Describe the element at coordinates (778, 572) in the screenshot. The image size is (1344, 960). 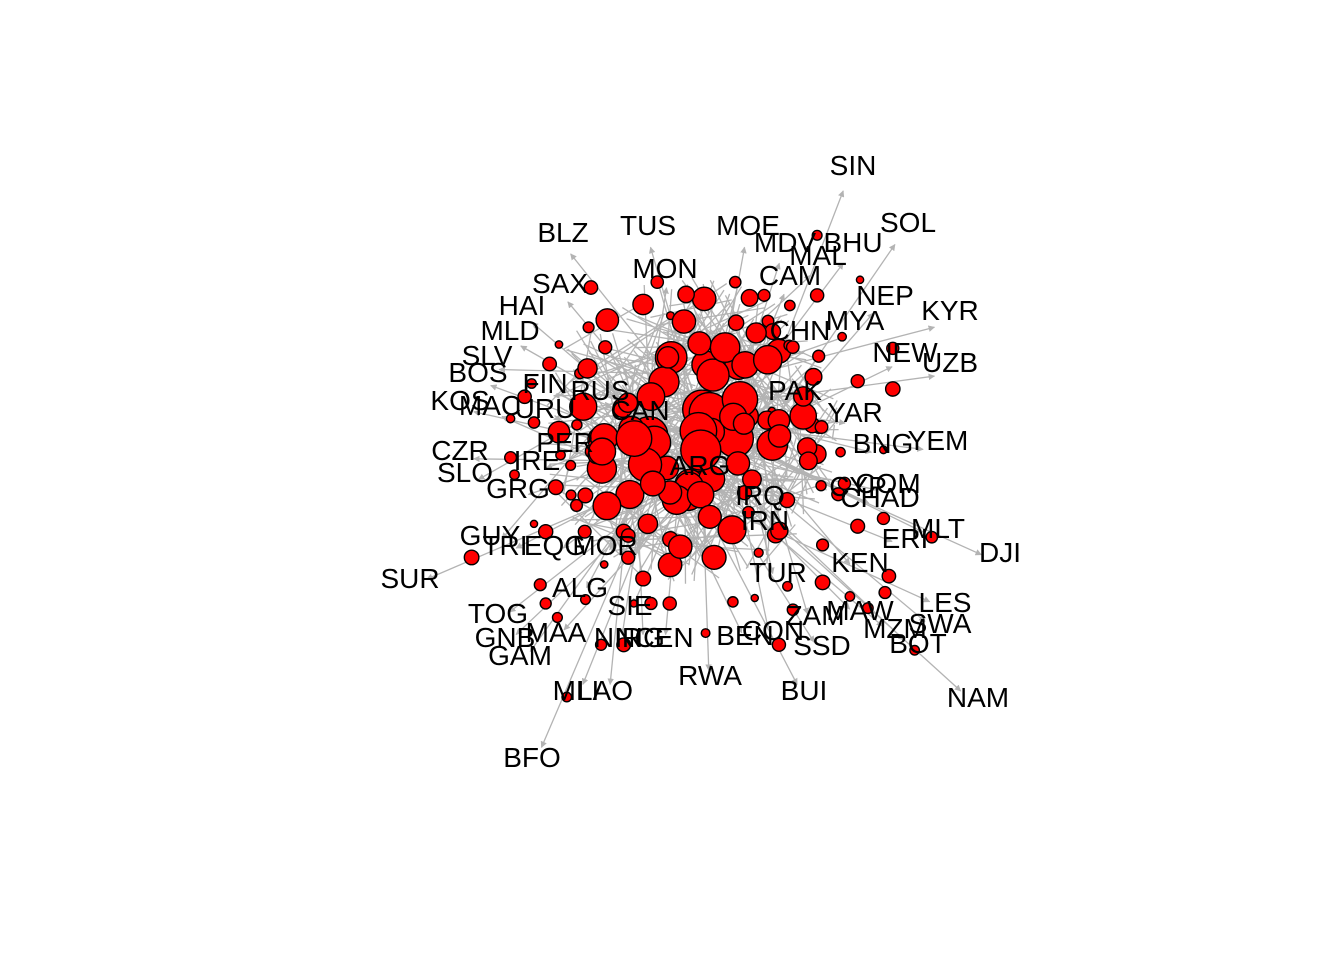
I see `node-label-tur: TUR` at that location.